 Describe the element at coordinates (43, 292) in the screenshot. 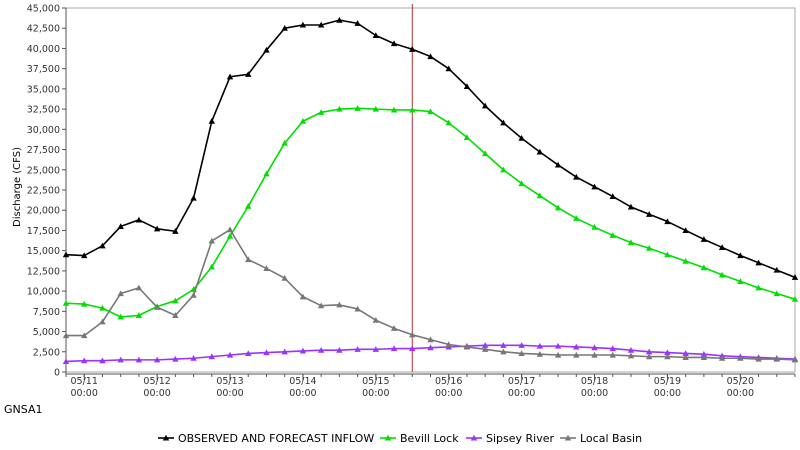

I see `y-tick-label: 10,000` at that location.